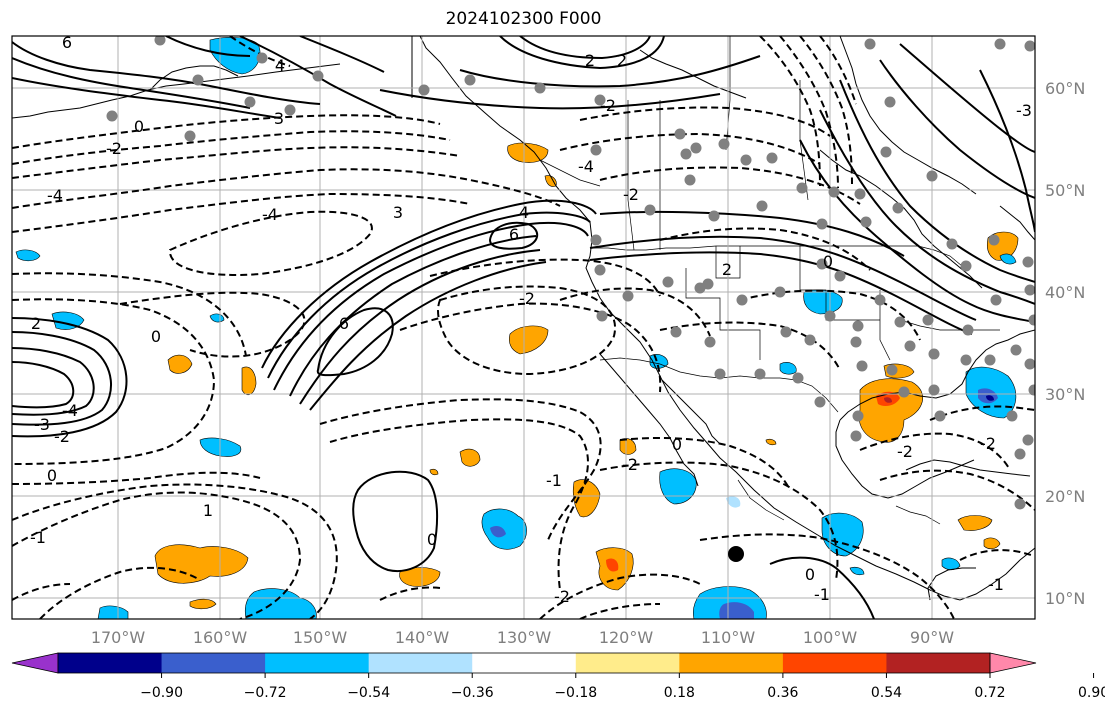 The height and width of the screenshot is (712, 1105). What do you see at coordinates (118, 637) in the screenshot?
I see `lon-label: 170°W` at bounding box center [118, 637].